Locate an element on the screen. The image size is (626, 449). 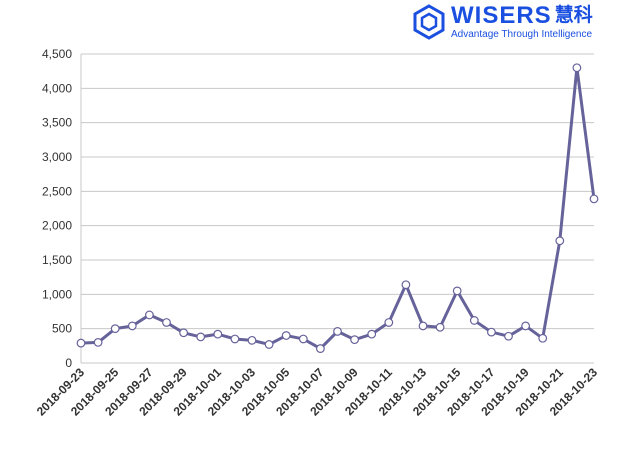
y-tick-label: 3,000 is located at coordinates (57, 157).